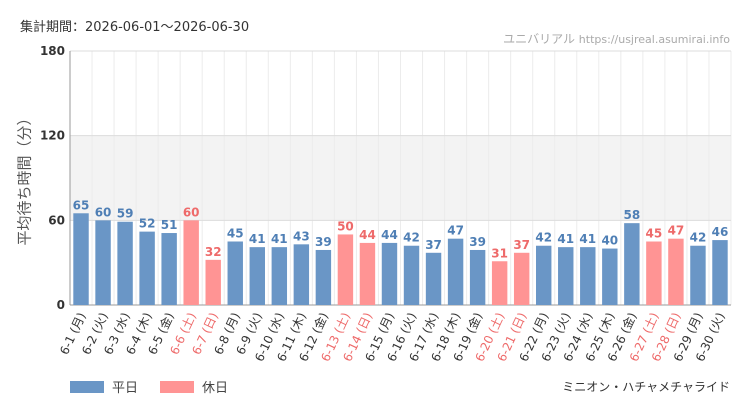  I want to click on brand-link: ユニバリアル https://usjreal.asumirai.info, so click(616, 38).